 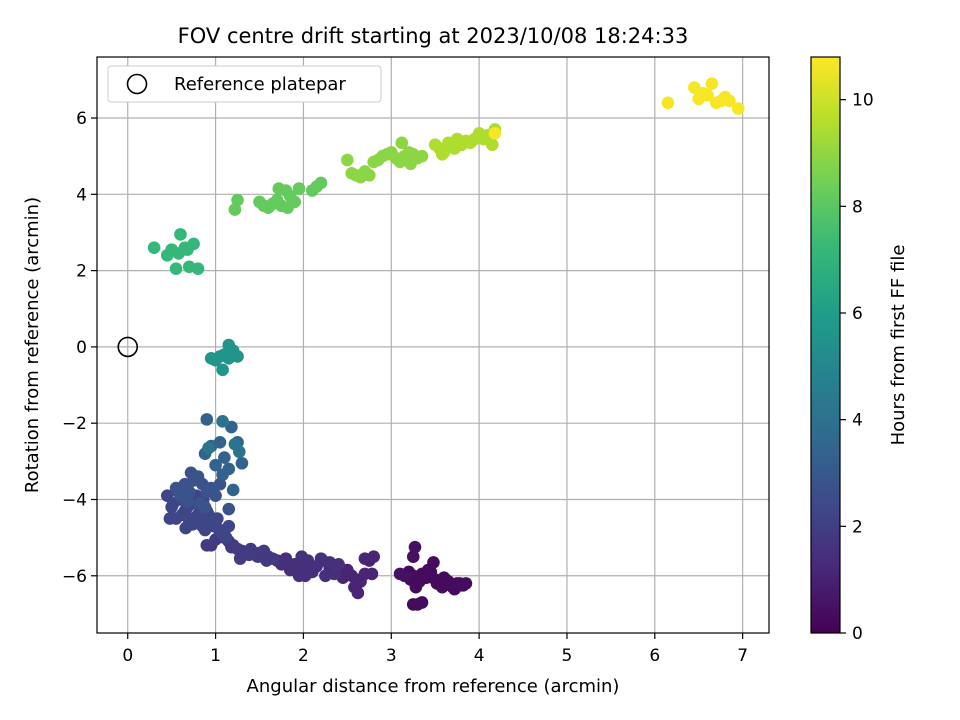 I want to click on x-tick-label: 6, so click(x=654, y=656).